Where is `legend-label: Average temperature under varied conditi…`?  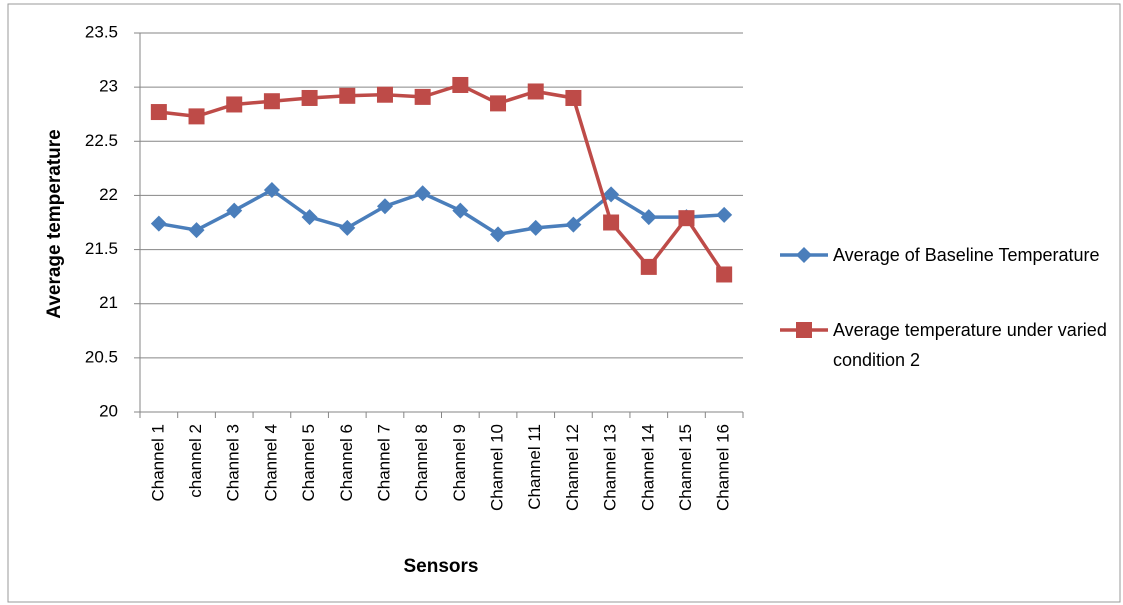 legend-label: Average temperature under varied conditi… is located at coordinates (970, 345).